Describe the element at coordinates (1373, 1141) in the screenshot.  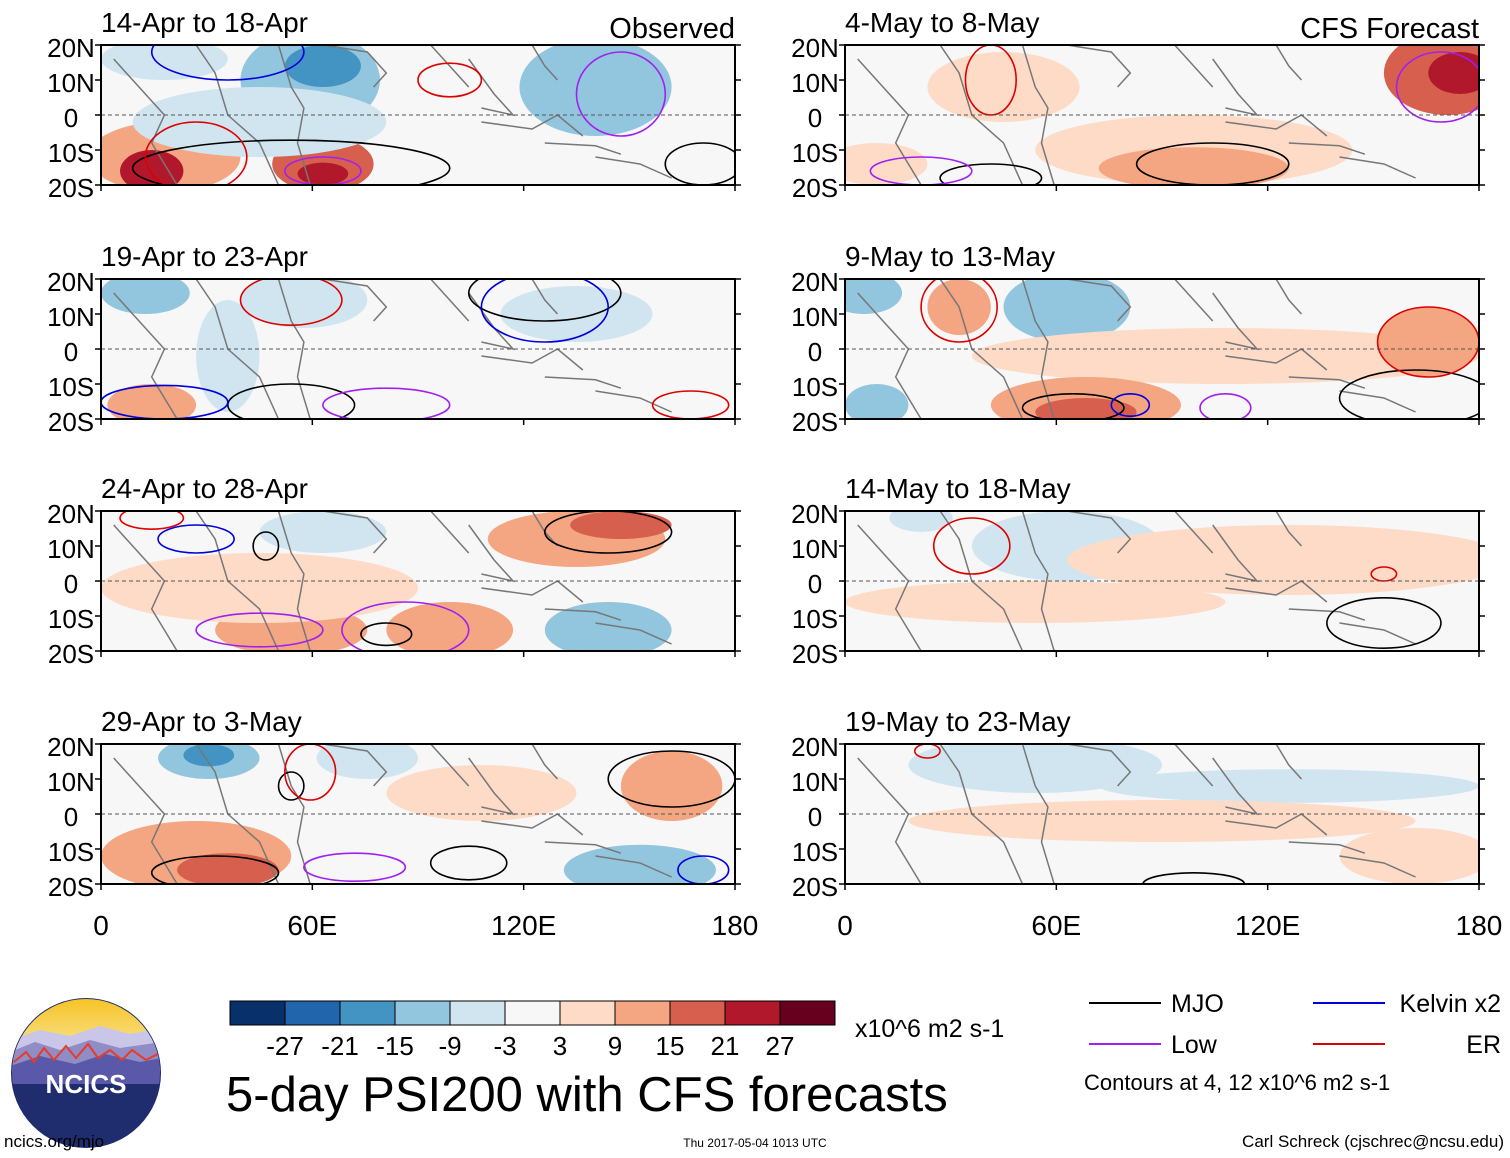
I see `footer-credit: Carl Schreck (cjschrec@ncsu.edu)` at that location.